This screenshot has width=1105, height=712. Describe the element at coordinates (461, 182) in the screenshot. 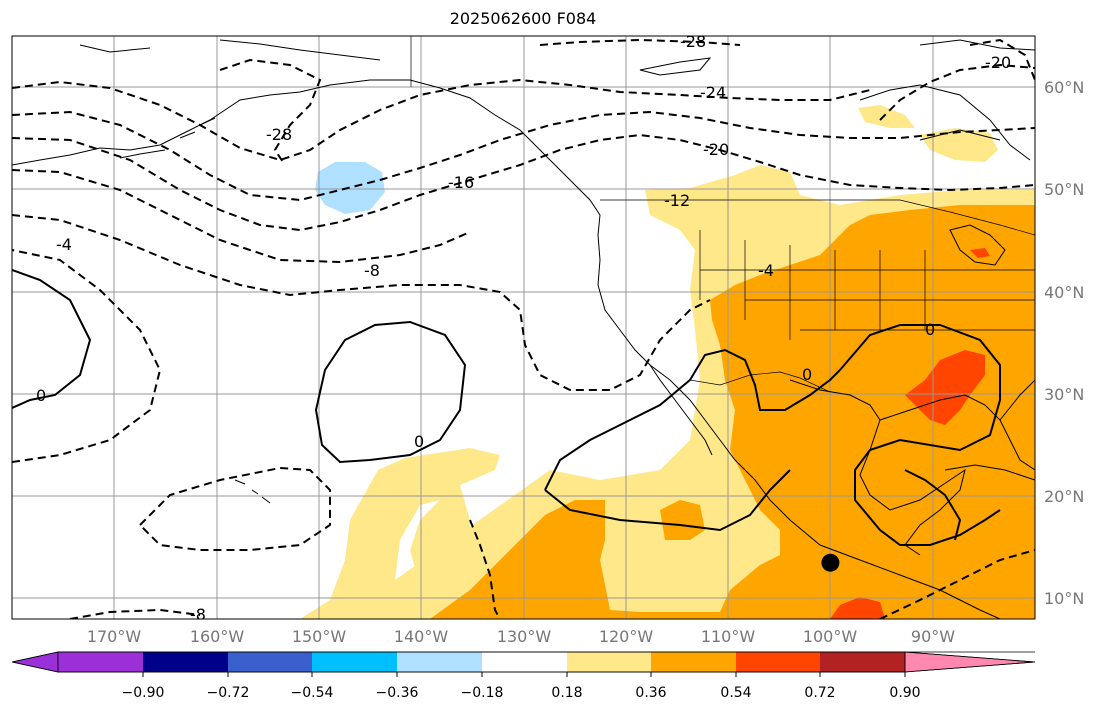

I see `contour-label: -16` at that location.